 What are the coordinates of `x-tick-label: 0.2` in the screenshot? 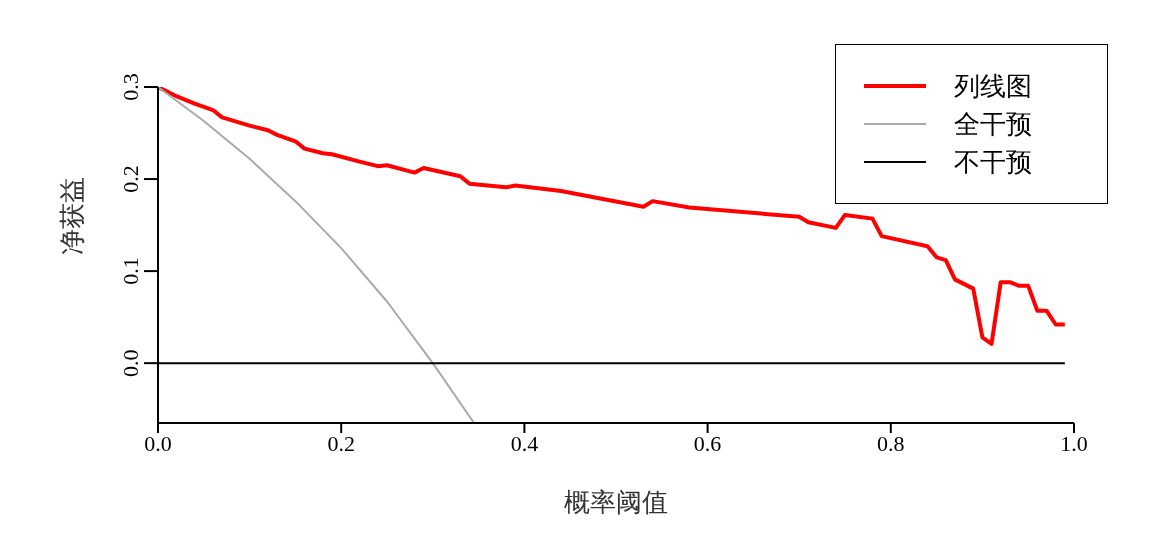 It's located at (341, 443).